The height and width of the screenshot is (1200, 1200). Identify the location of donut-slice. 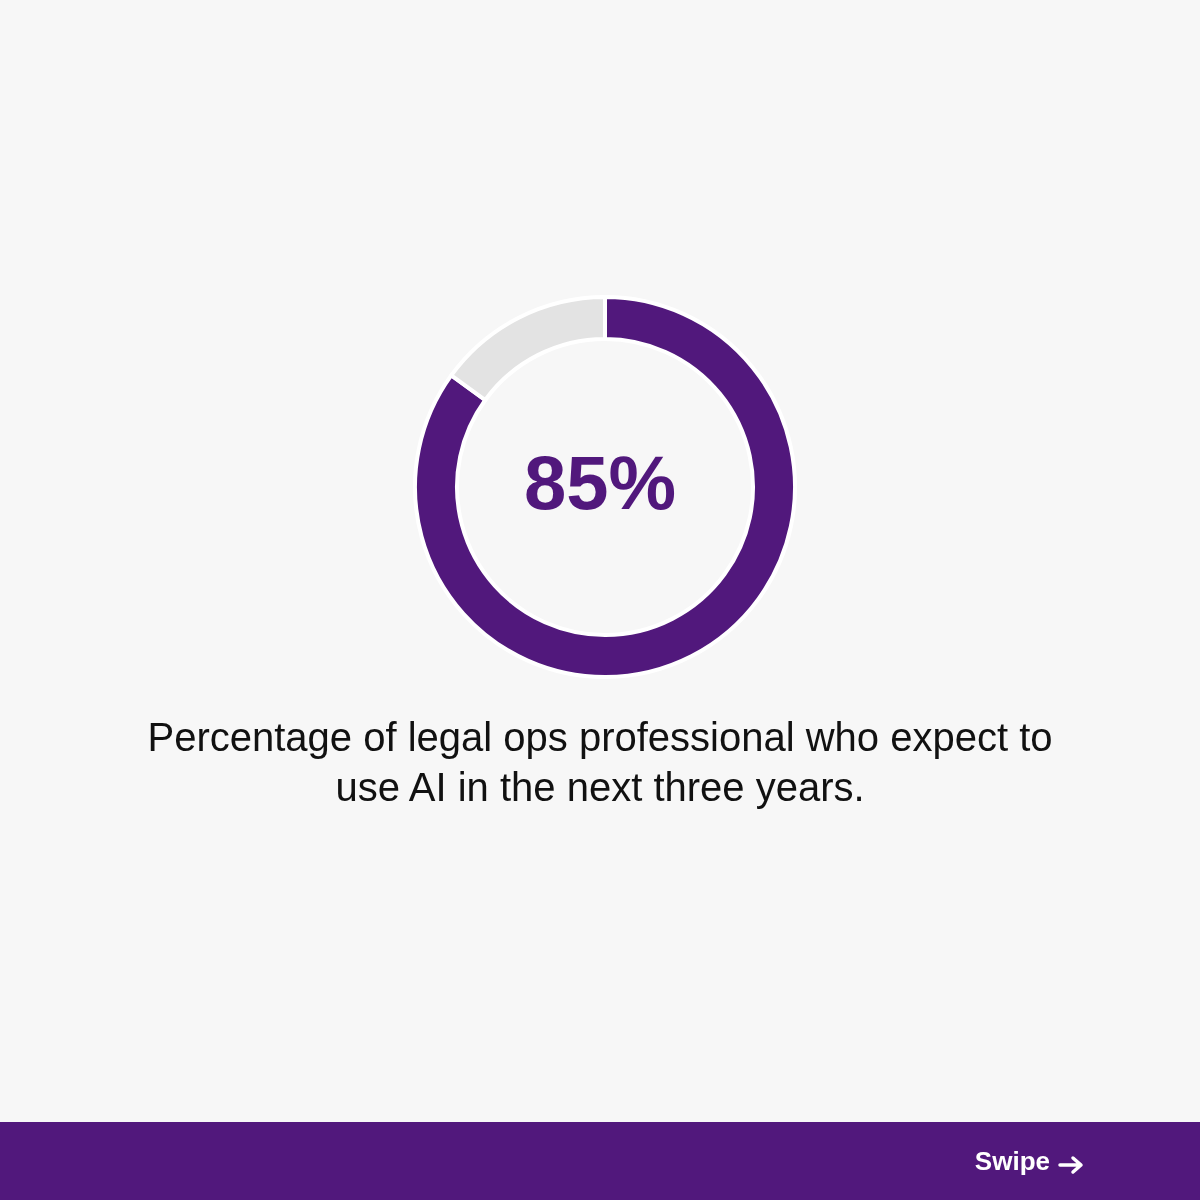
(605, 487).